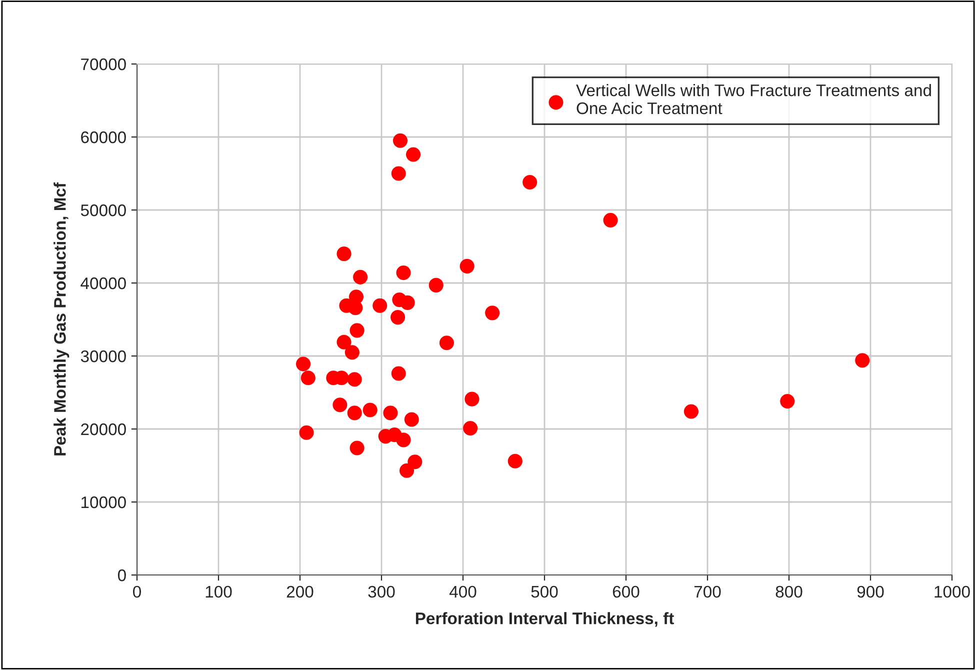 The height and width of the screenshot is (670, 976). What do you see at coordinates (870, 592) in the screenshot?
I see `x-tick-label: 900` at bounding box center [870, 592].